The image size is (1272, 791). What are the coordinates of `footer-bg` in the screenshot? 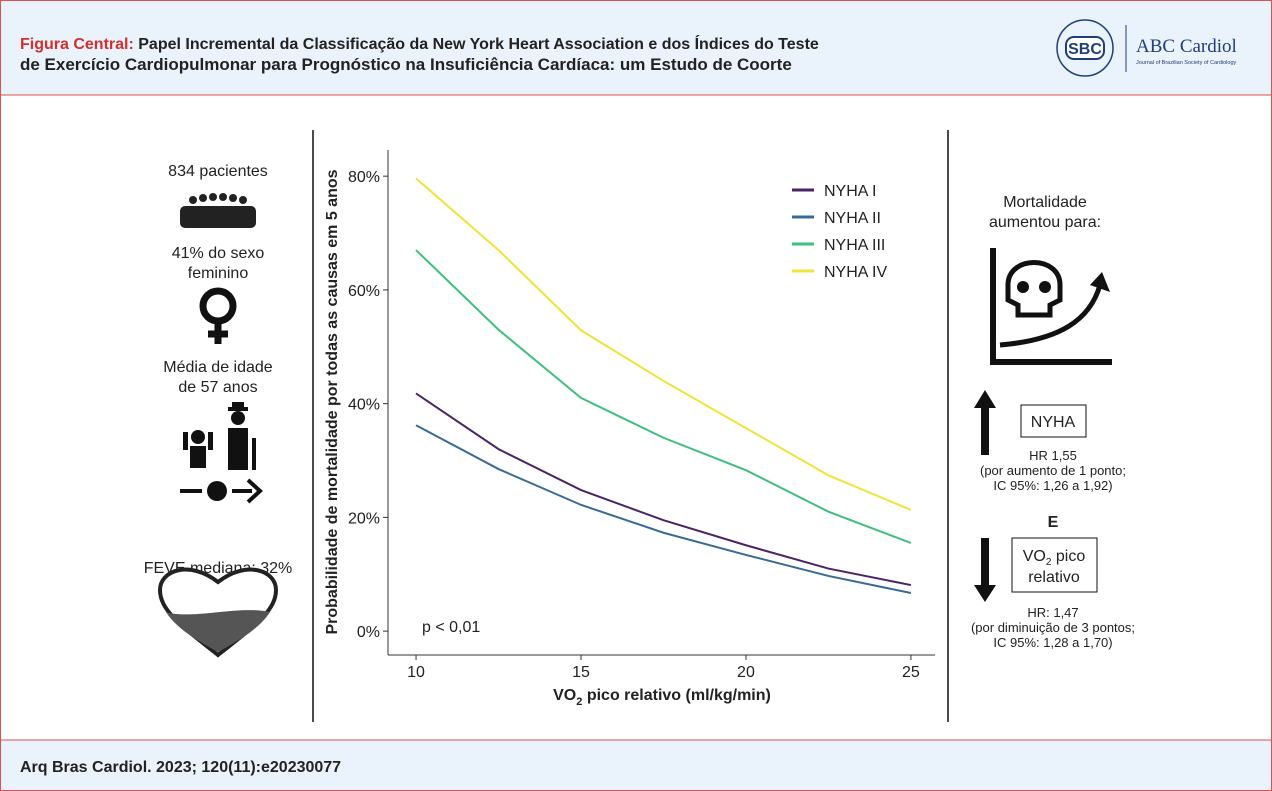 It's located at (636, 765).